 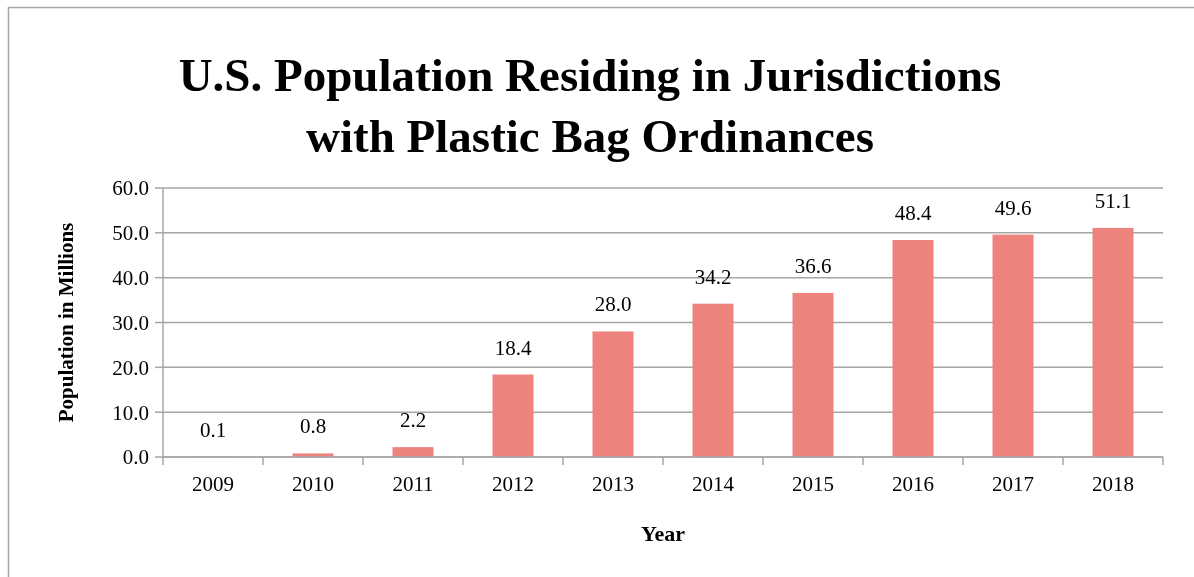 What do you see at coordinates (213, 484) in the screenshot?
I see `x-tick-label: 2009` at bounding box center [213, 484].